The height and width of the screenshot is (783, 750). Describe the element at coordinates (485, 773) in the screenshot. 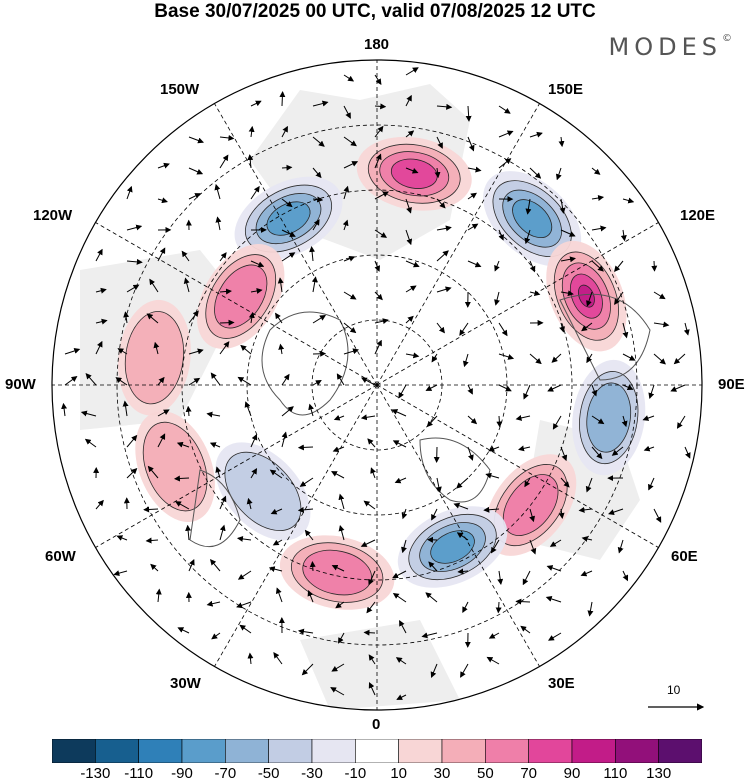

I see `colorbar-tick-label: 50` at that location.